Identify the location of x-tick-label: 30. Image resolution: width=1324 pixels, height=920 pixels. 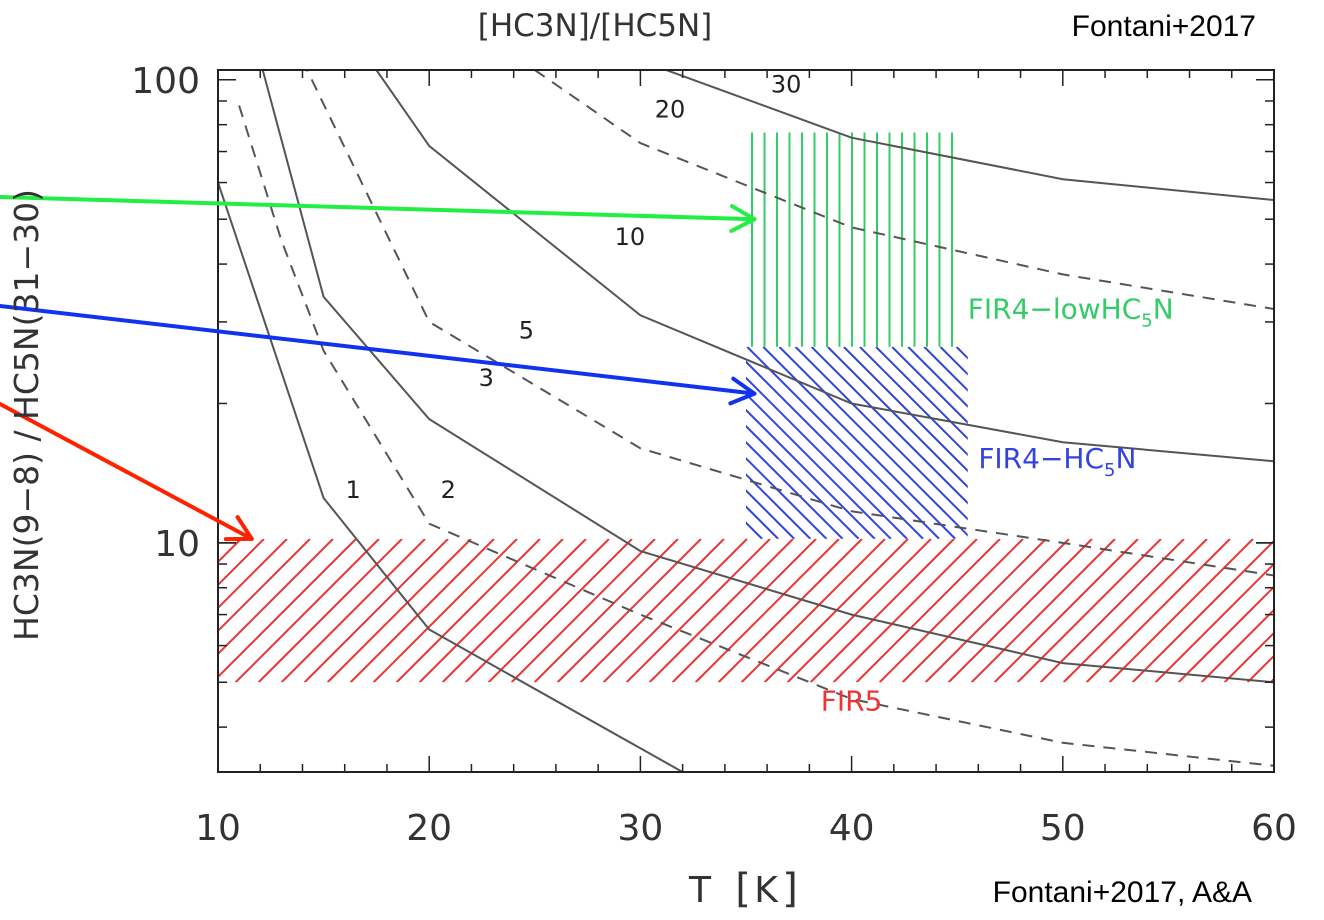
(640, 828).